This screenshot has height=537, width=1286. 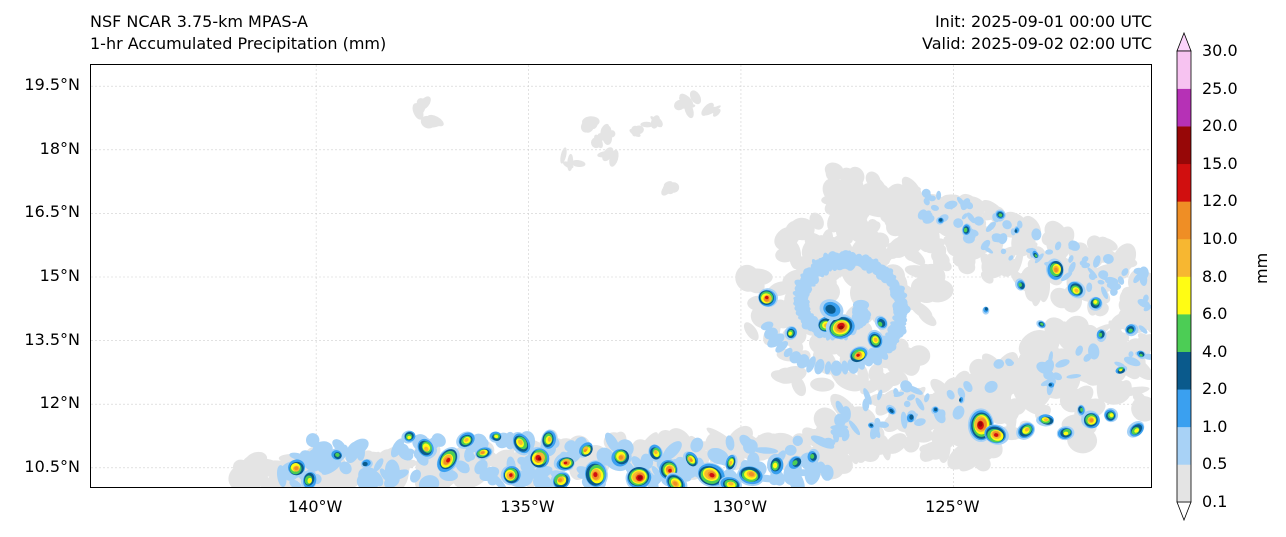 What do you see at coordinates (1215, 501) in the screenshot?
I see `colorbar-tick-label: 0.1` at bounding box center [1215, 501].